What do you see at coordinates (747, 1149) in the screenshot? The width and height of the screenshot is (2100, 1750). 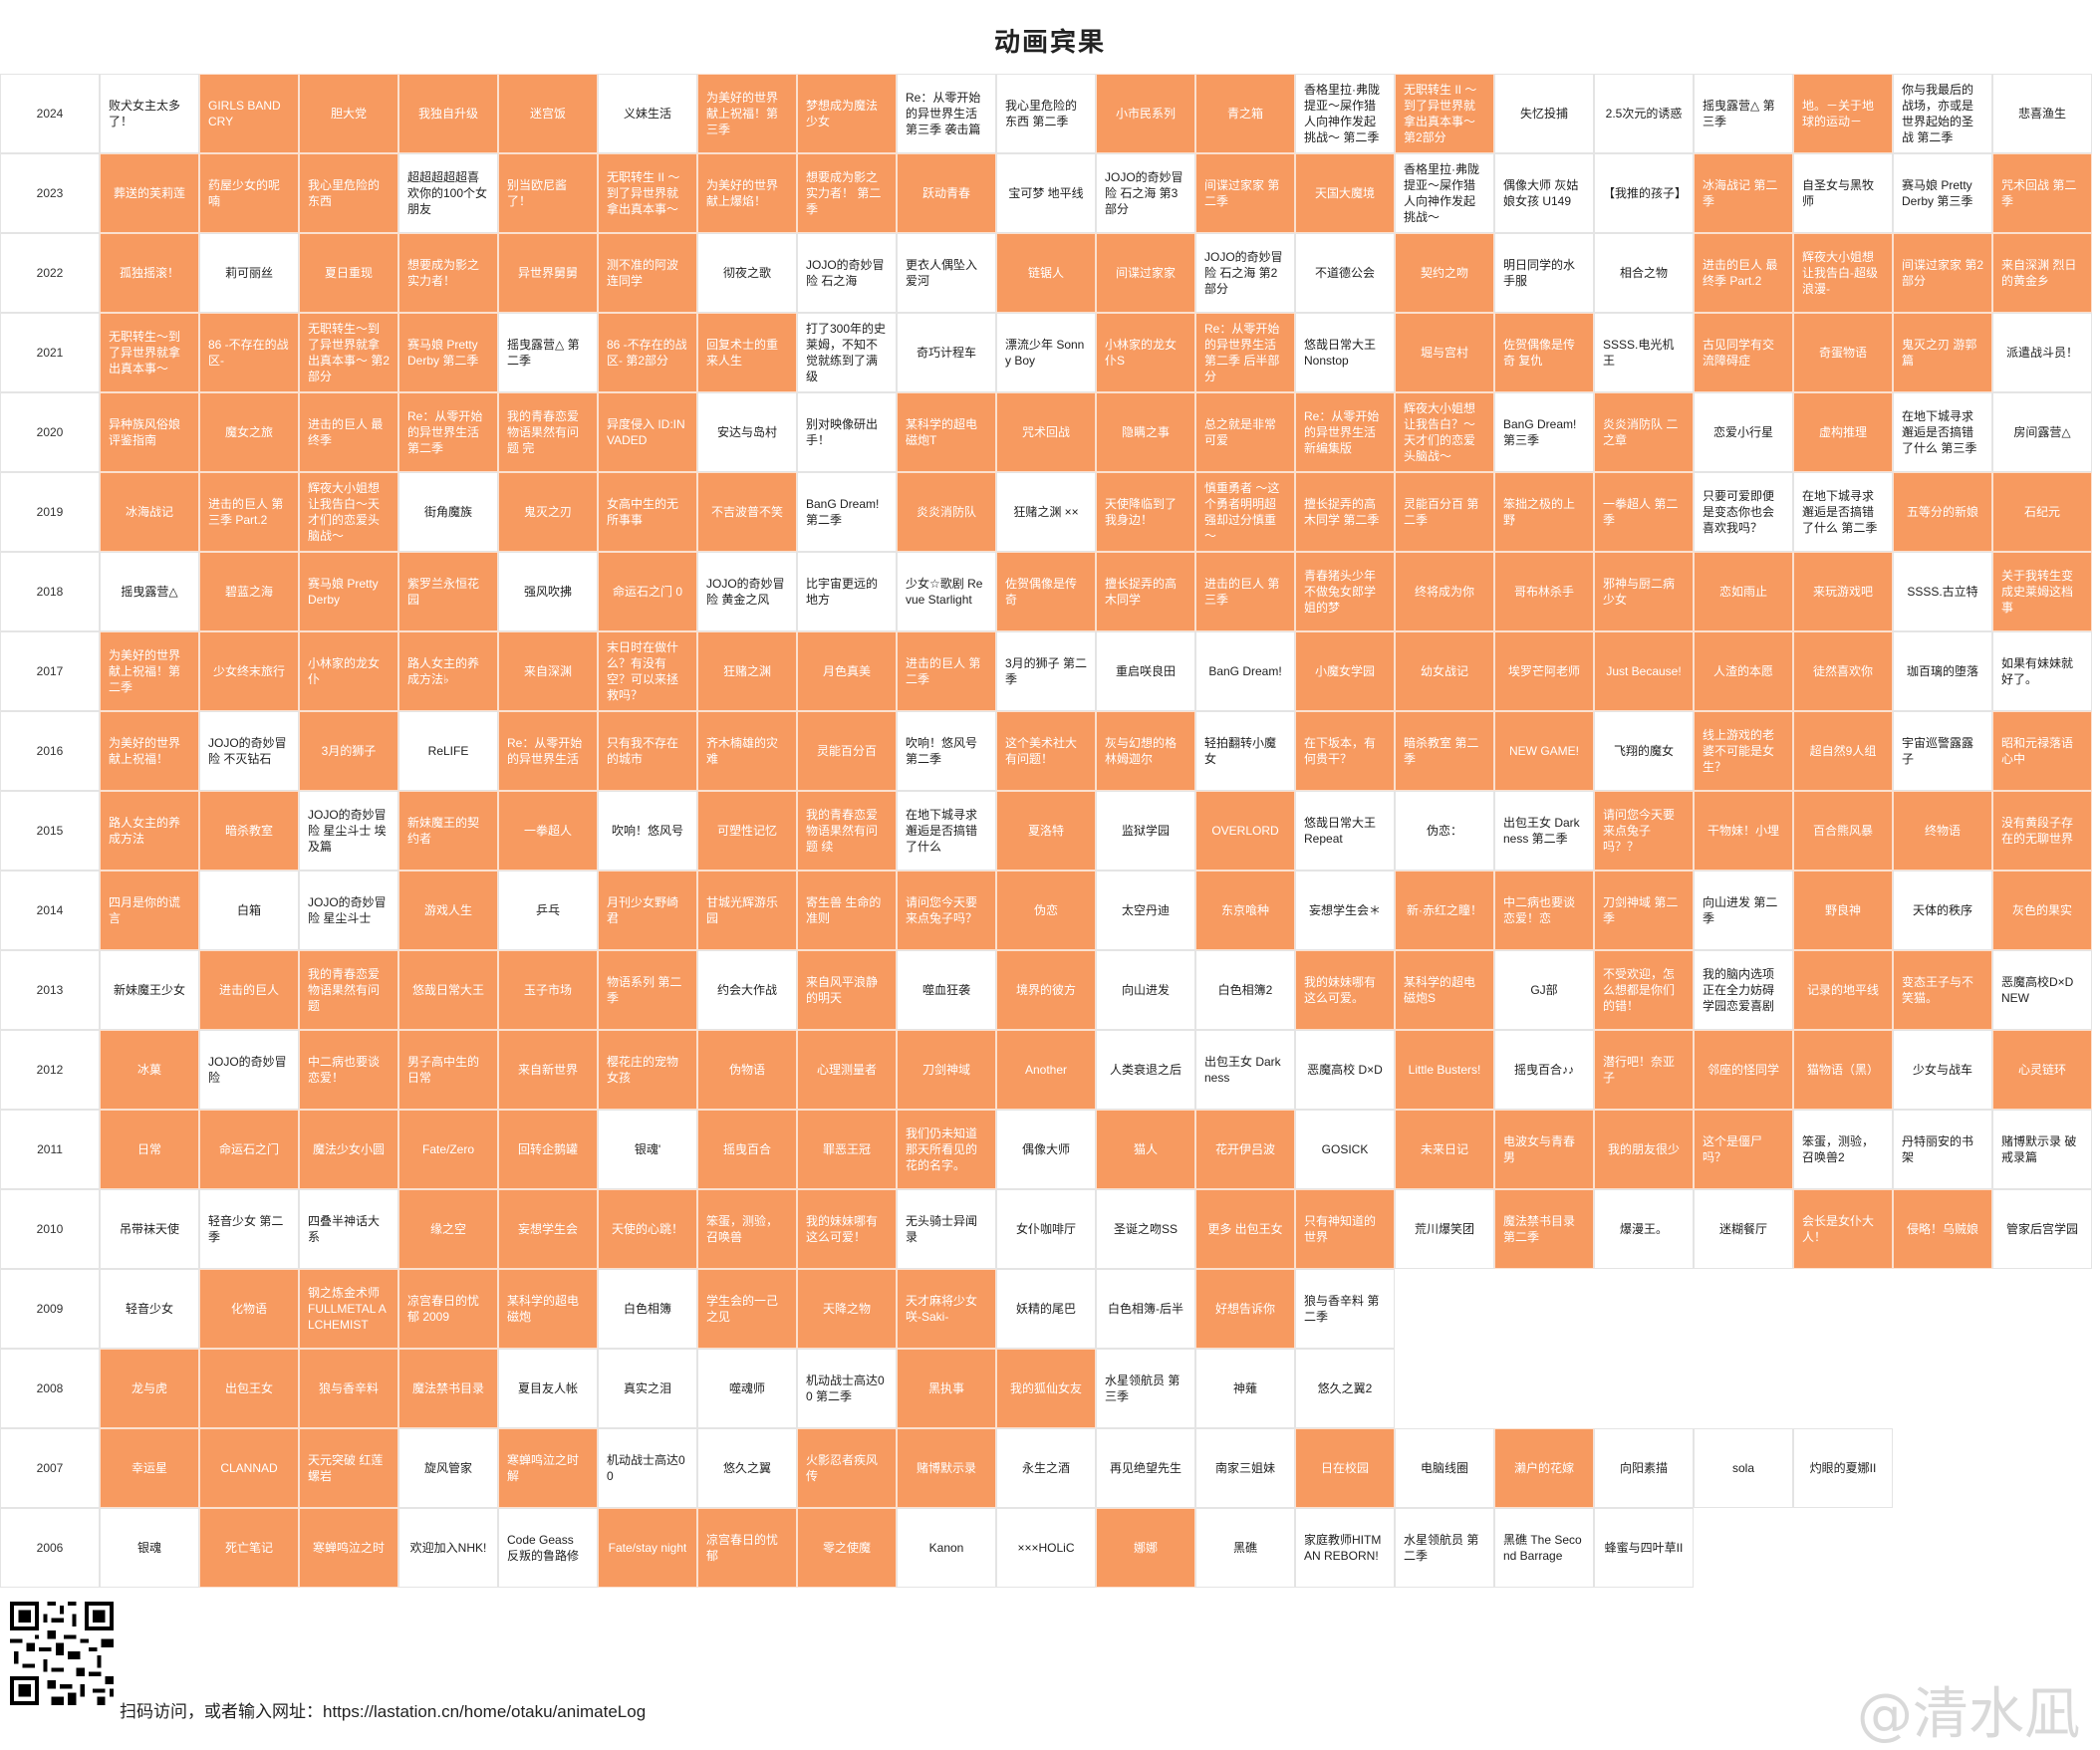 I see `anime-cell-watched: 摇曳百合` at bounding box center [747, 1149].